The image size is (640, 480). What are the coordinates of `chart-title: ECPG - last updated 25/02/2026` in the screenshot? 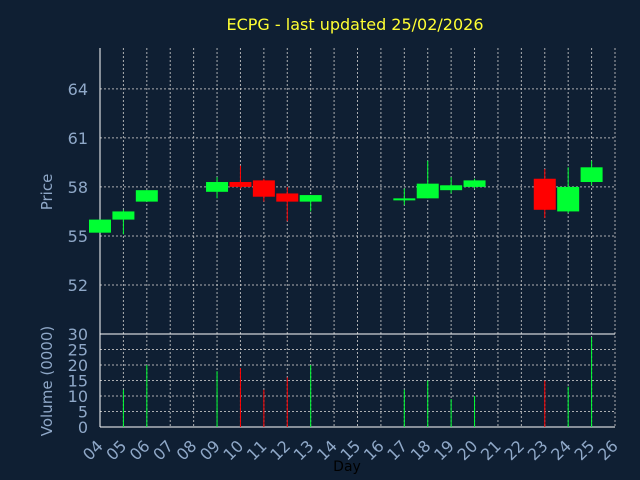 It's located at (354, 24).